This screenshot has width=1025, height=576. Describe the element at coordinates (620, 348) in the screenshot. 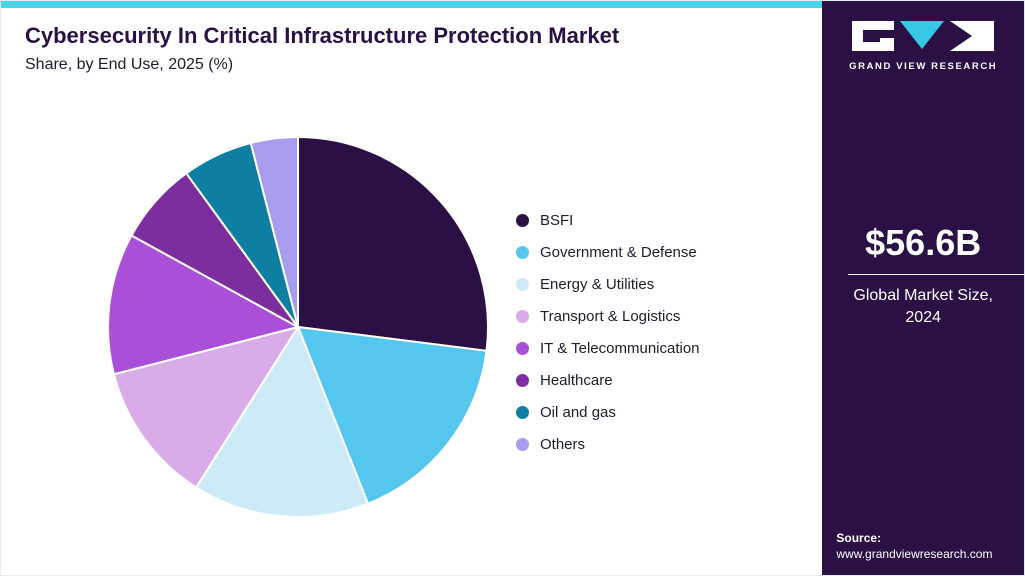

I see `legend-label: IT & Telecommunication` at that location.